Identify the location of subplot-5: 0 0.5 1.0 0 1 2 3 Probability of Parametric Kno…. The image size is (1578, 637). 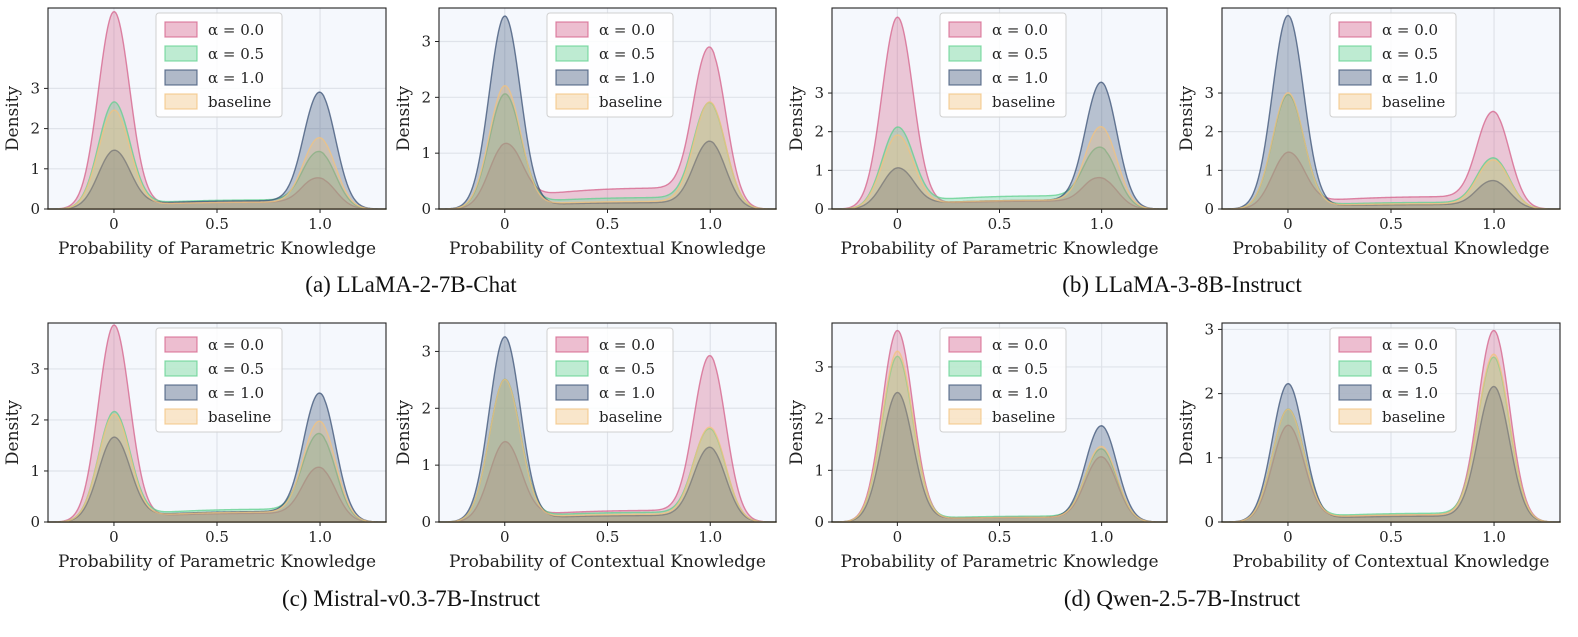
(195, 447).